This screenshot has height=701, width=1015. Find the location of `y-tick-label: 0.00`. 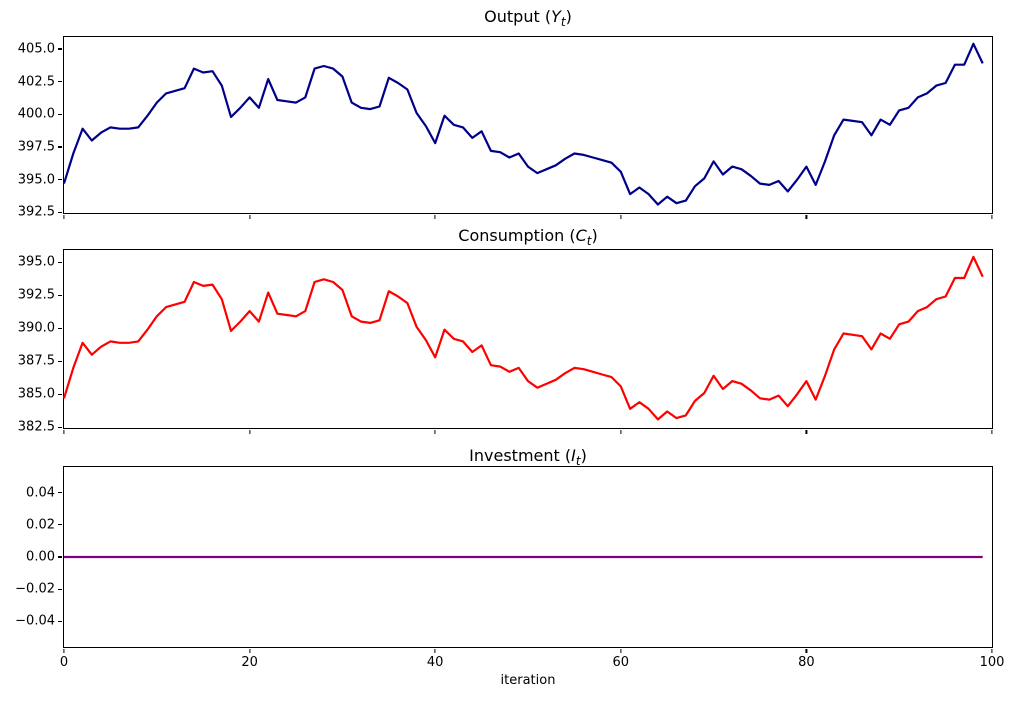

y-tick-label: 0.00 is located at coordinates (40, 557).